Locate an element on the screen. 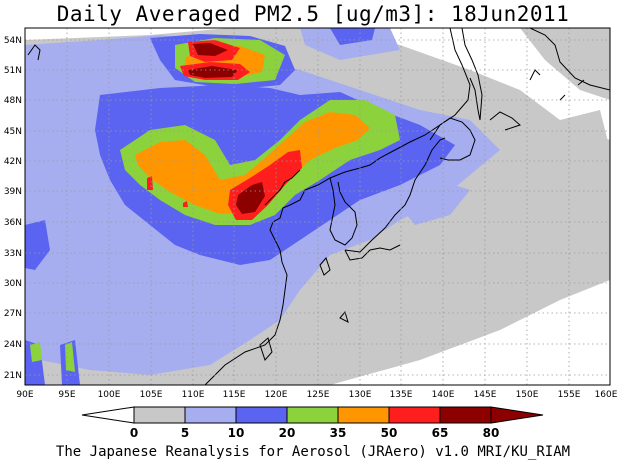 The image size is (626, 466). y-tick-label: 36N is located at coordinates (13, 223).